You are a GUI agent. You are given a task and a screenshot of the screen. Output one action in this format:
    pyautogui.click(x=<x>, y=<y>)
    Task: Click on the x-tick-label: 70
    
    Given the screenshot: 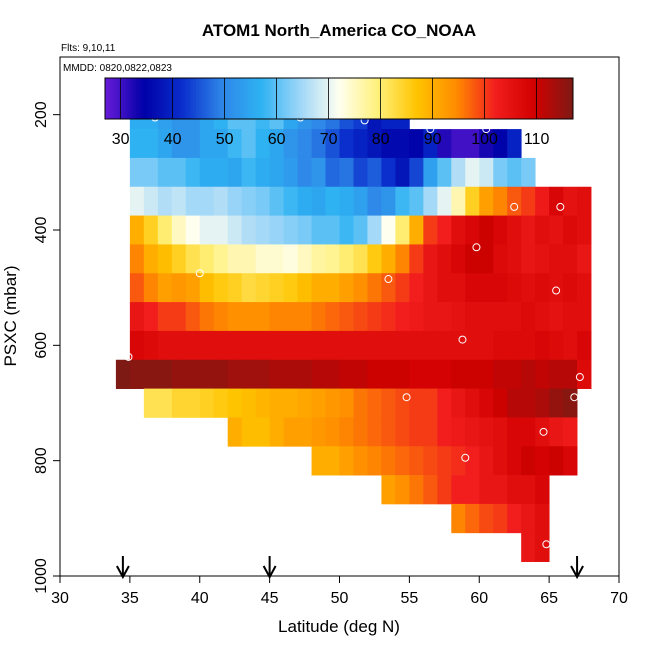 What is the action you would take?
    pyautogui.click(x=619, y=598)
    